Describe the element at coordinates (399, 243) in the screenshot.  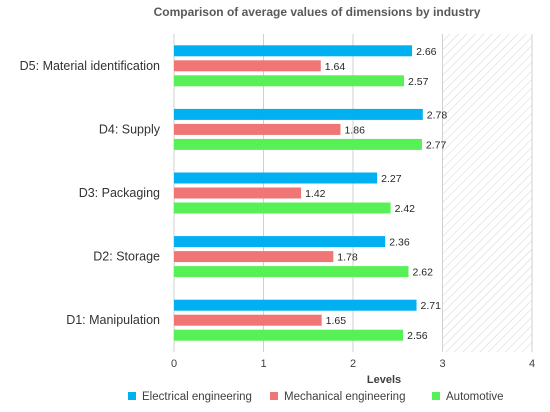
I see `data-label: 2.36` at that location.